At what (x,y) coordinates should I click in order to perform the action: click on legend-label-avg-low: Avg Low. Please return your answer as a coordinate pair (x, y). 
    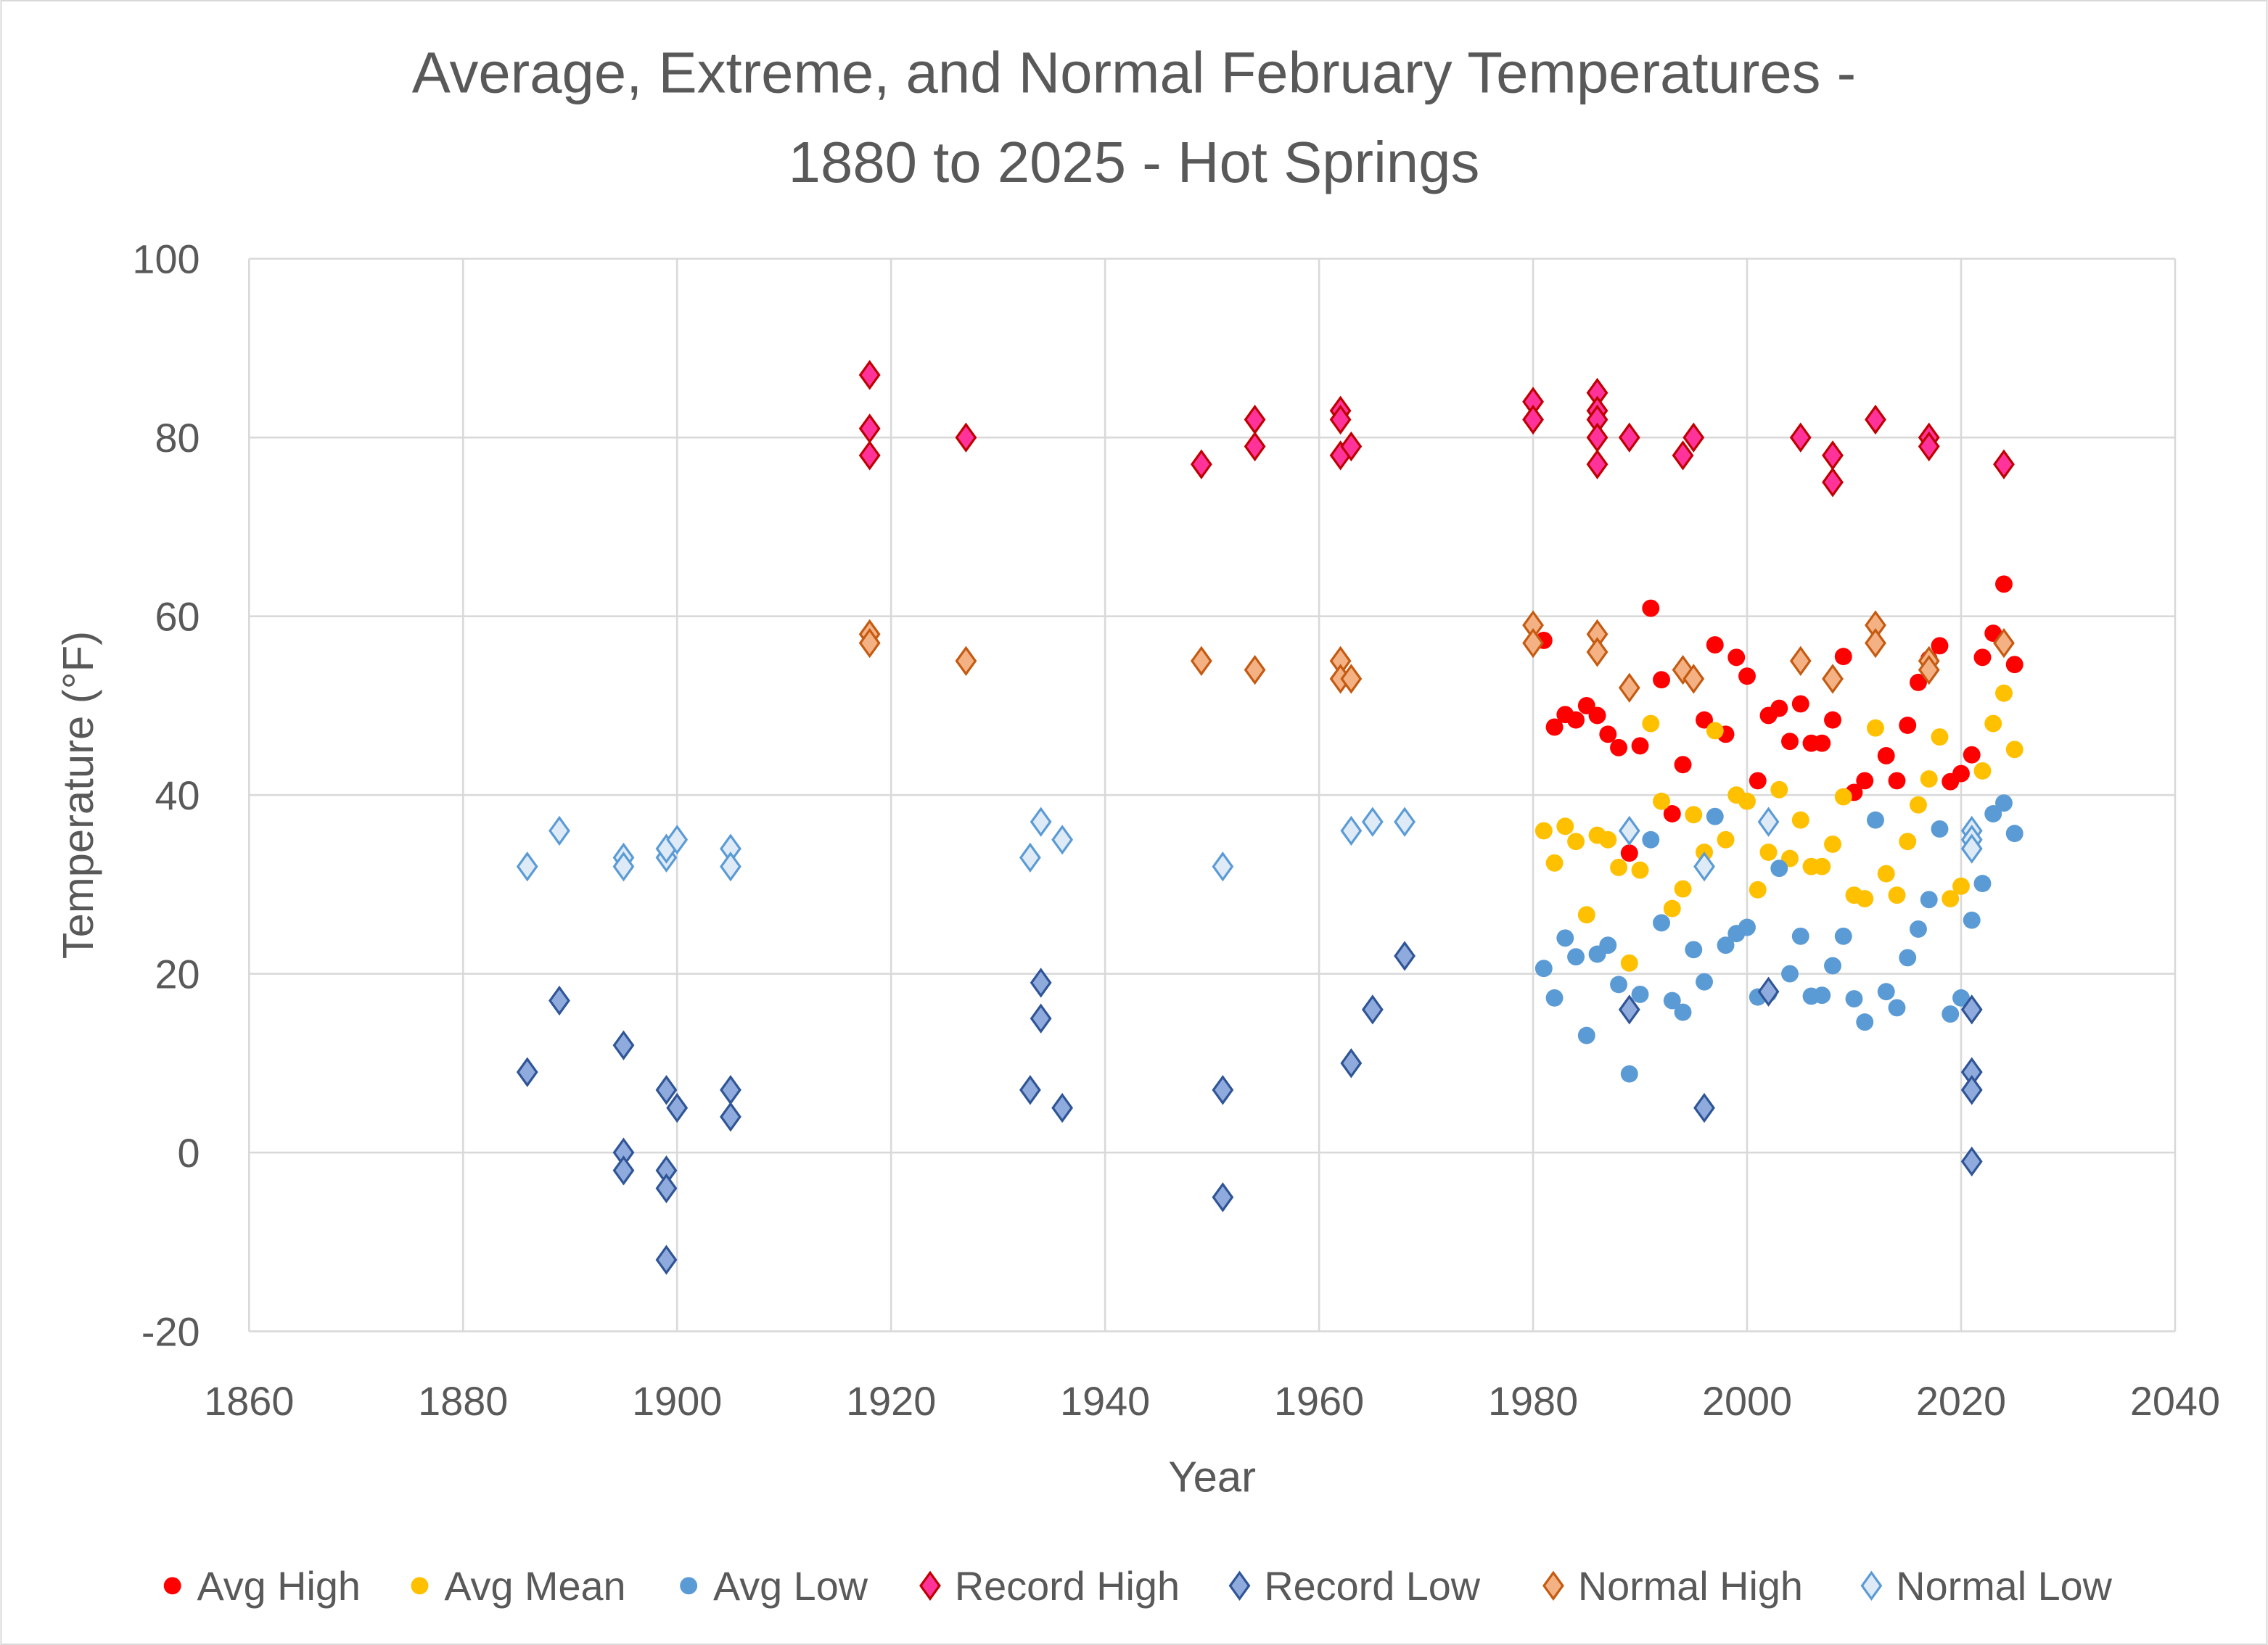
    Looking at the image, I should click on (791, 1586).